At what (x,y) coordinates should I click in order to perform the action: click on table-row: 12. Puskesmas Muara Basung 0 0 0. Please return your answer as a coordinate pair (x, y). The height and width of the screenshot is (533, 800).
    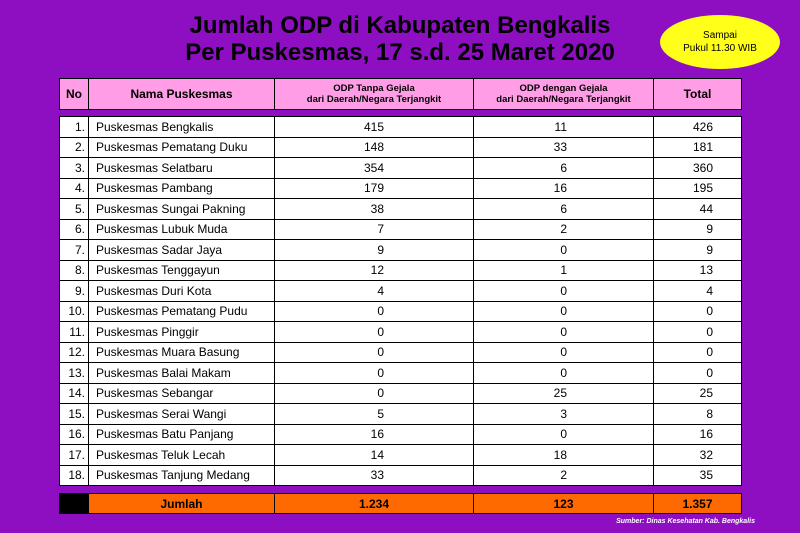
    Looking at the image, I should click on (400, 352).